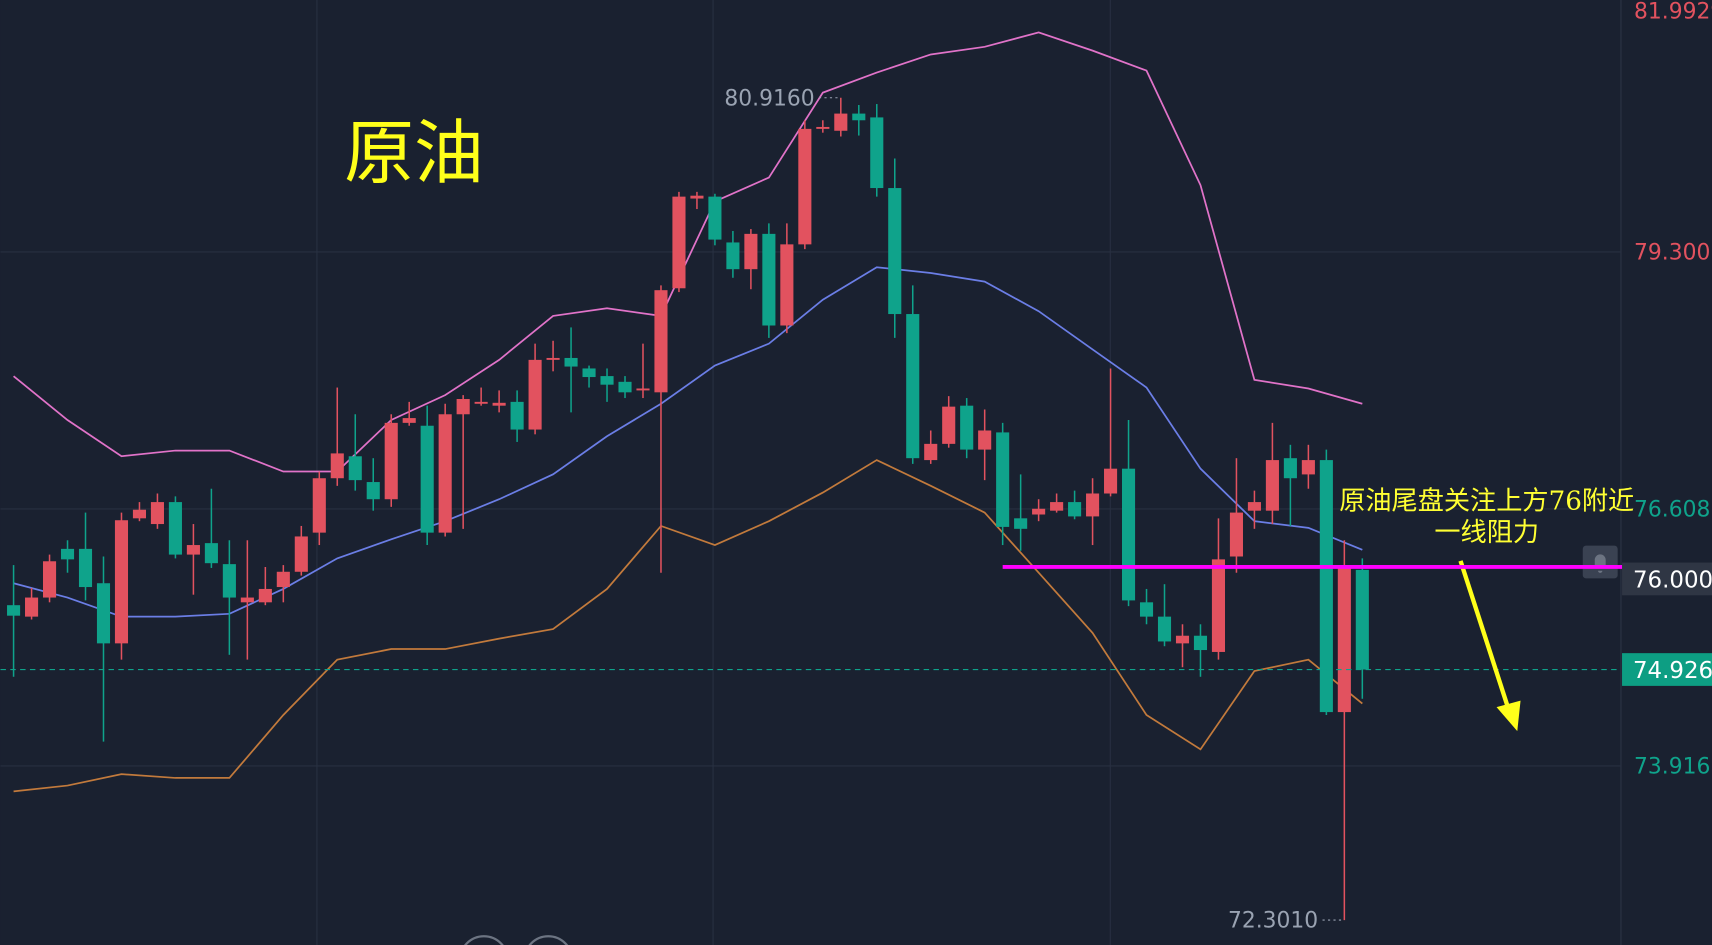  What do you see at coordinates (769, 98) in the screenshot?
I see `max-label: 80.9160` at bounding box center [769, 98].